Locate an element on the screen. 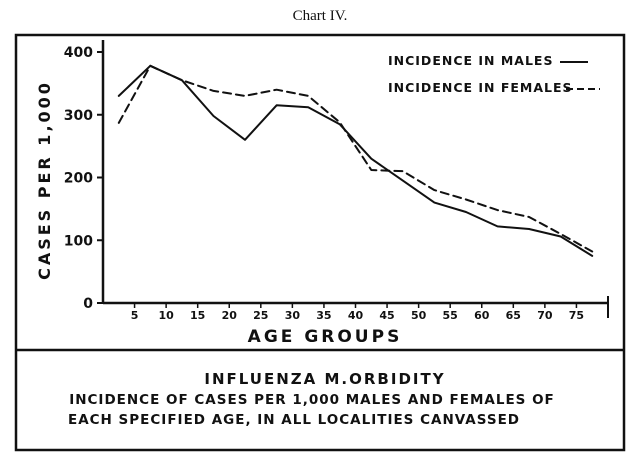  y-tick-label: 200 is located at coordinates (78, 179).